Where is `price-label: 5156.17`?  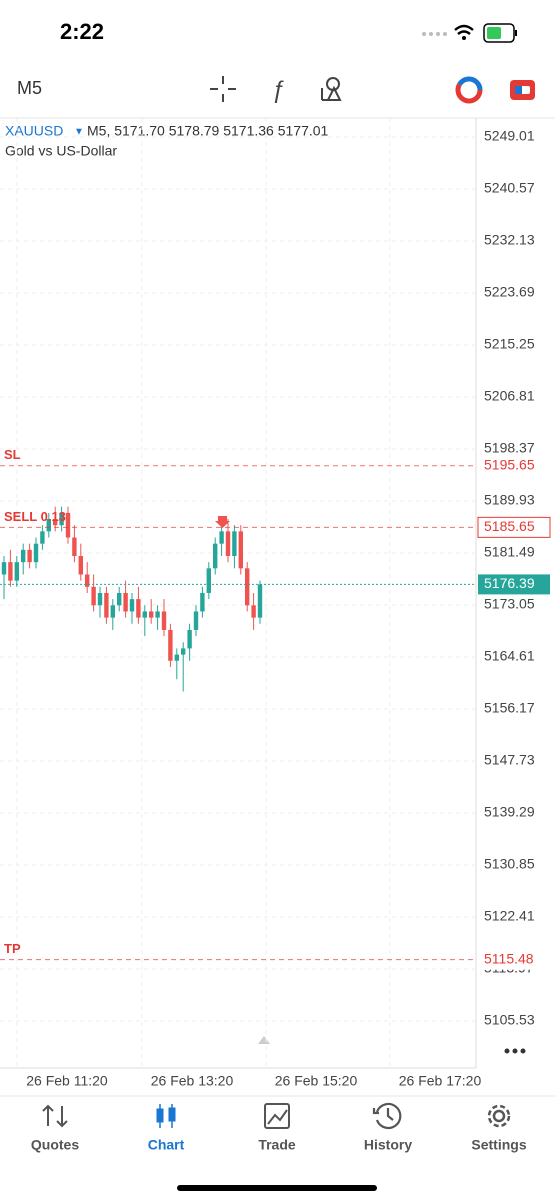 price-label: 5156.17 is located at coordinates (509, 708).